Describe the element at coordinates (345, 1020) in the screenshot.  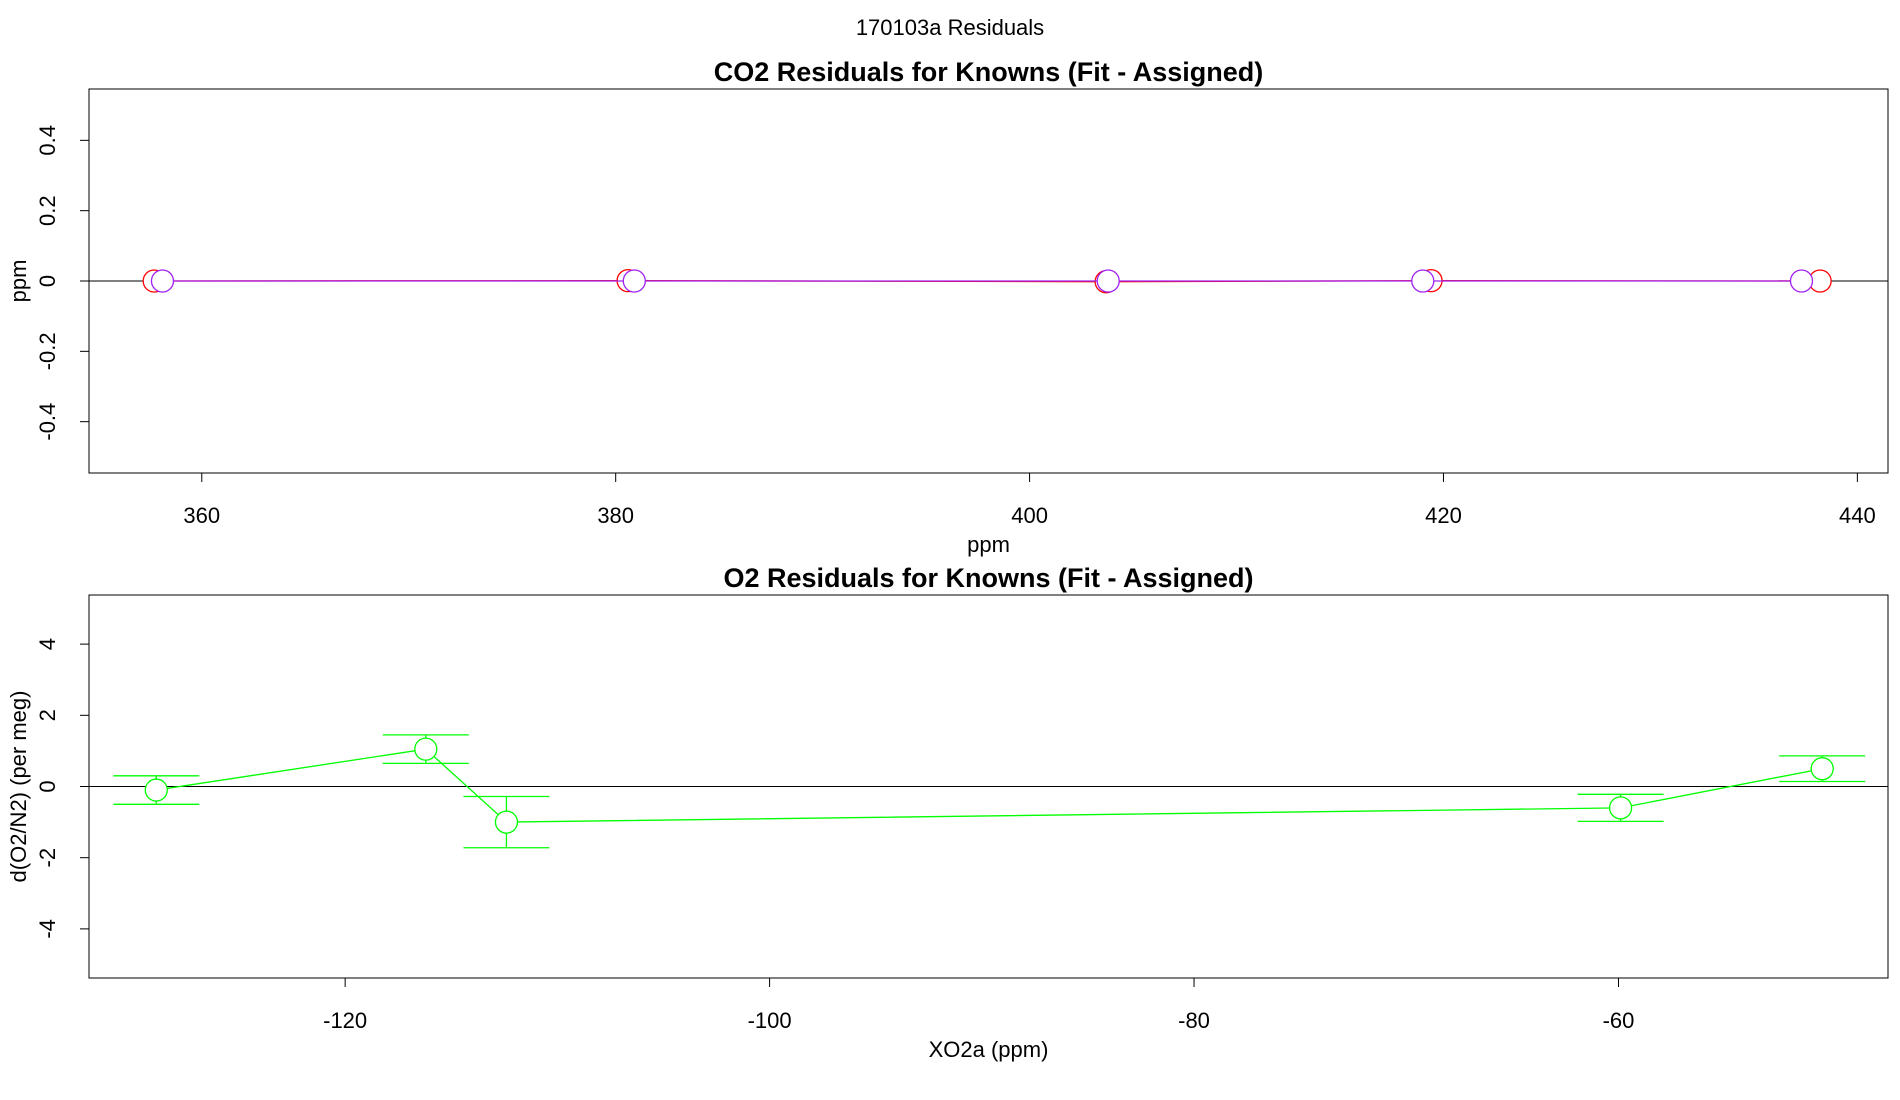
I see `x-tick-label: -120` at that location.